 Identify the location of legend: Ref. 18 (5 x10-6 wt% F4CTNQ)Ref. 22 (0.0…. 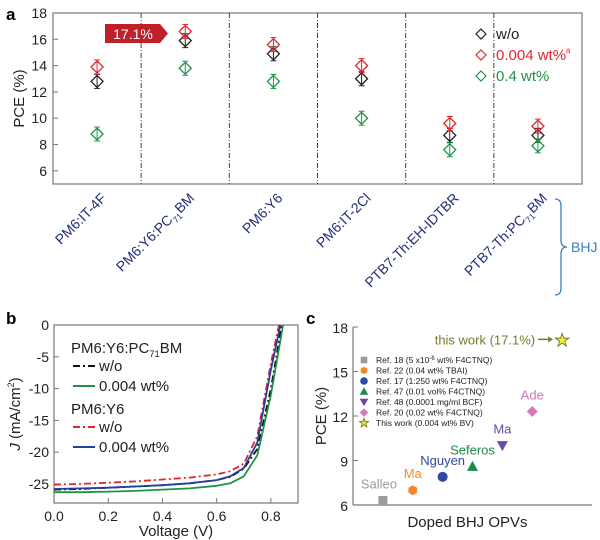
(425, 391).